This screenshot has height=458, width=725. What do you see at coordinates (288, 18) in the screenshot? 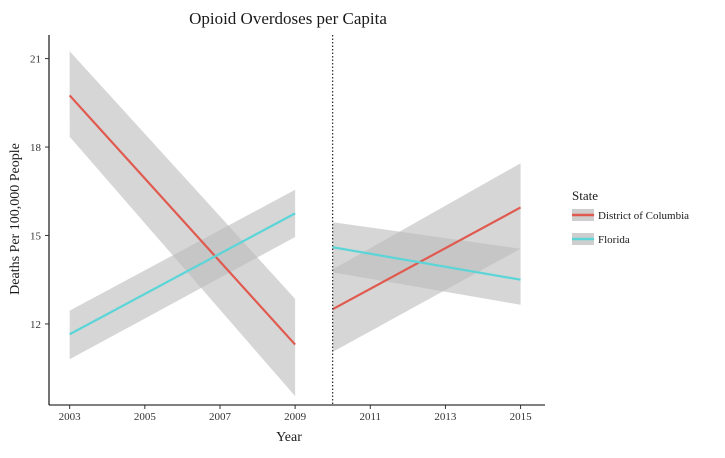
I see `chart-title: Opioid Overdoses per Capita` at bounding box center [288, 18].